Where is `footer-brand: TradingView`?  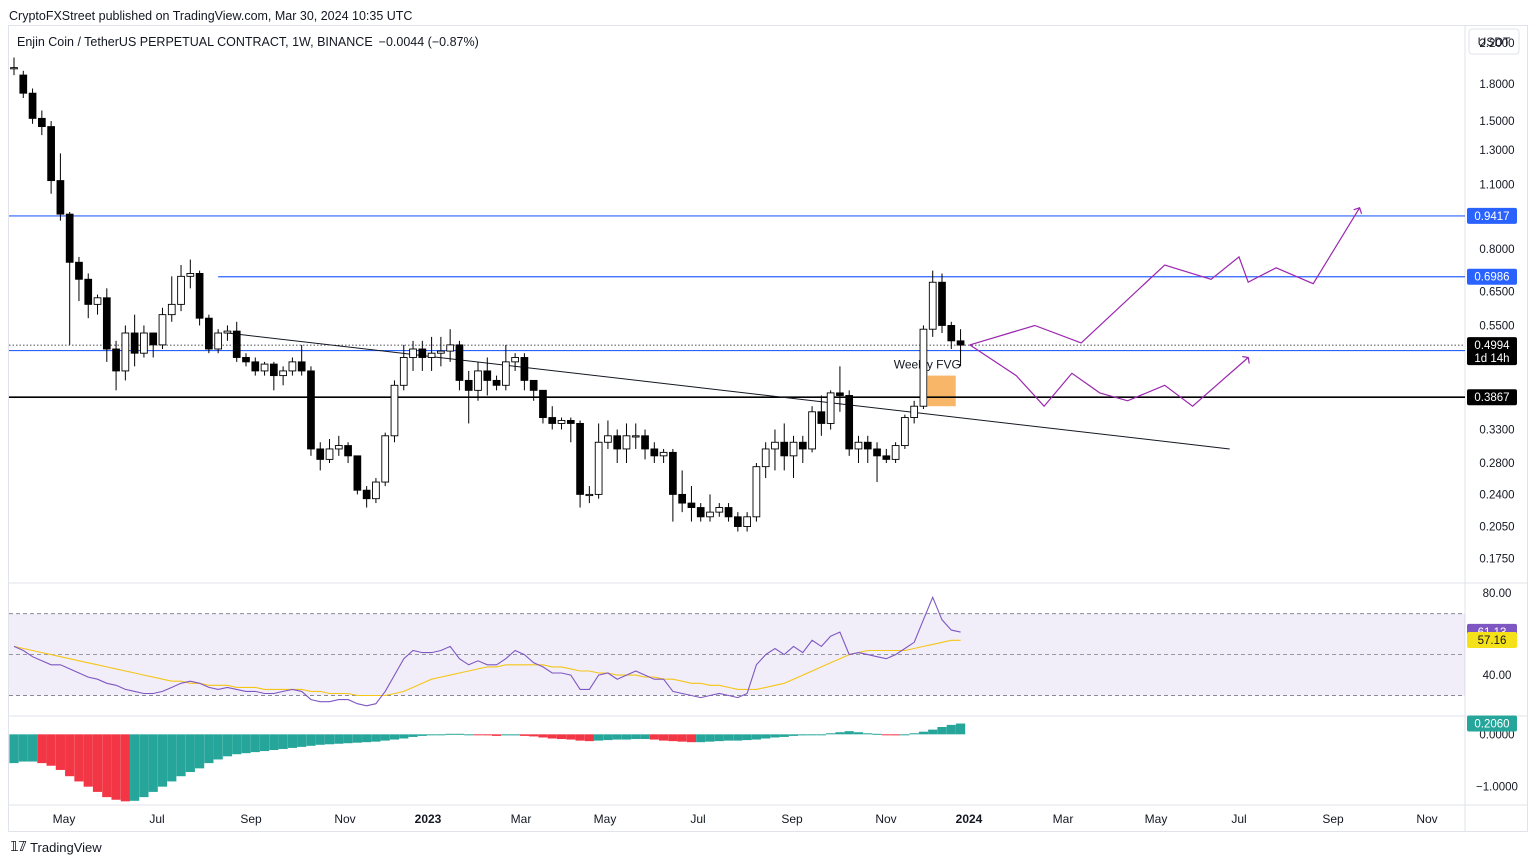
footer-brand: TradingView is located at coordinates (66, 847).